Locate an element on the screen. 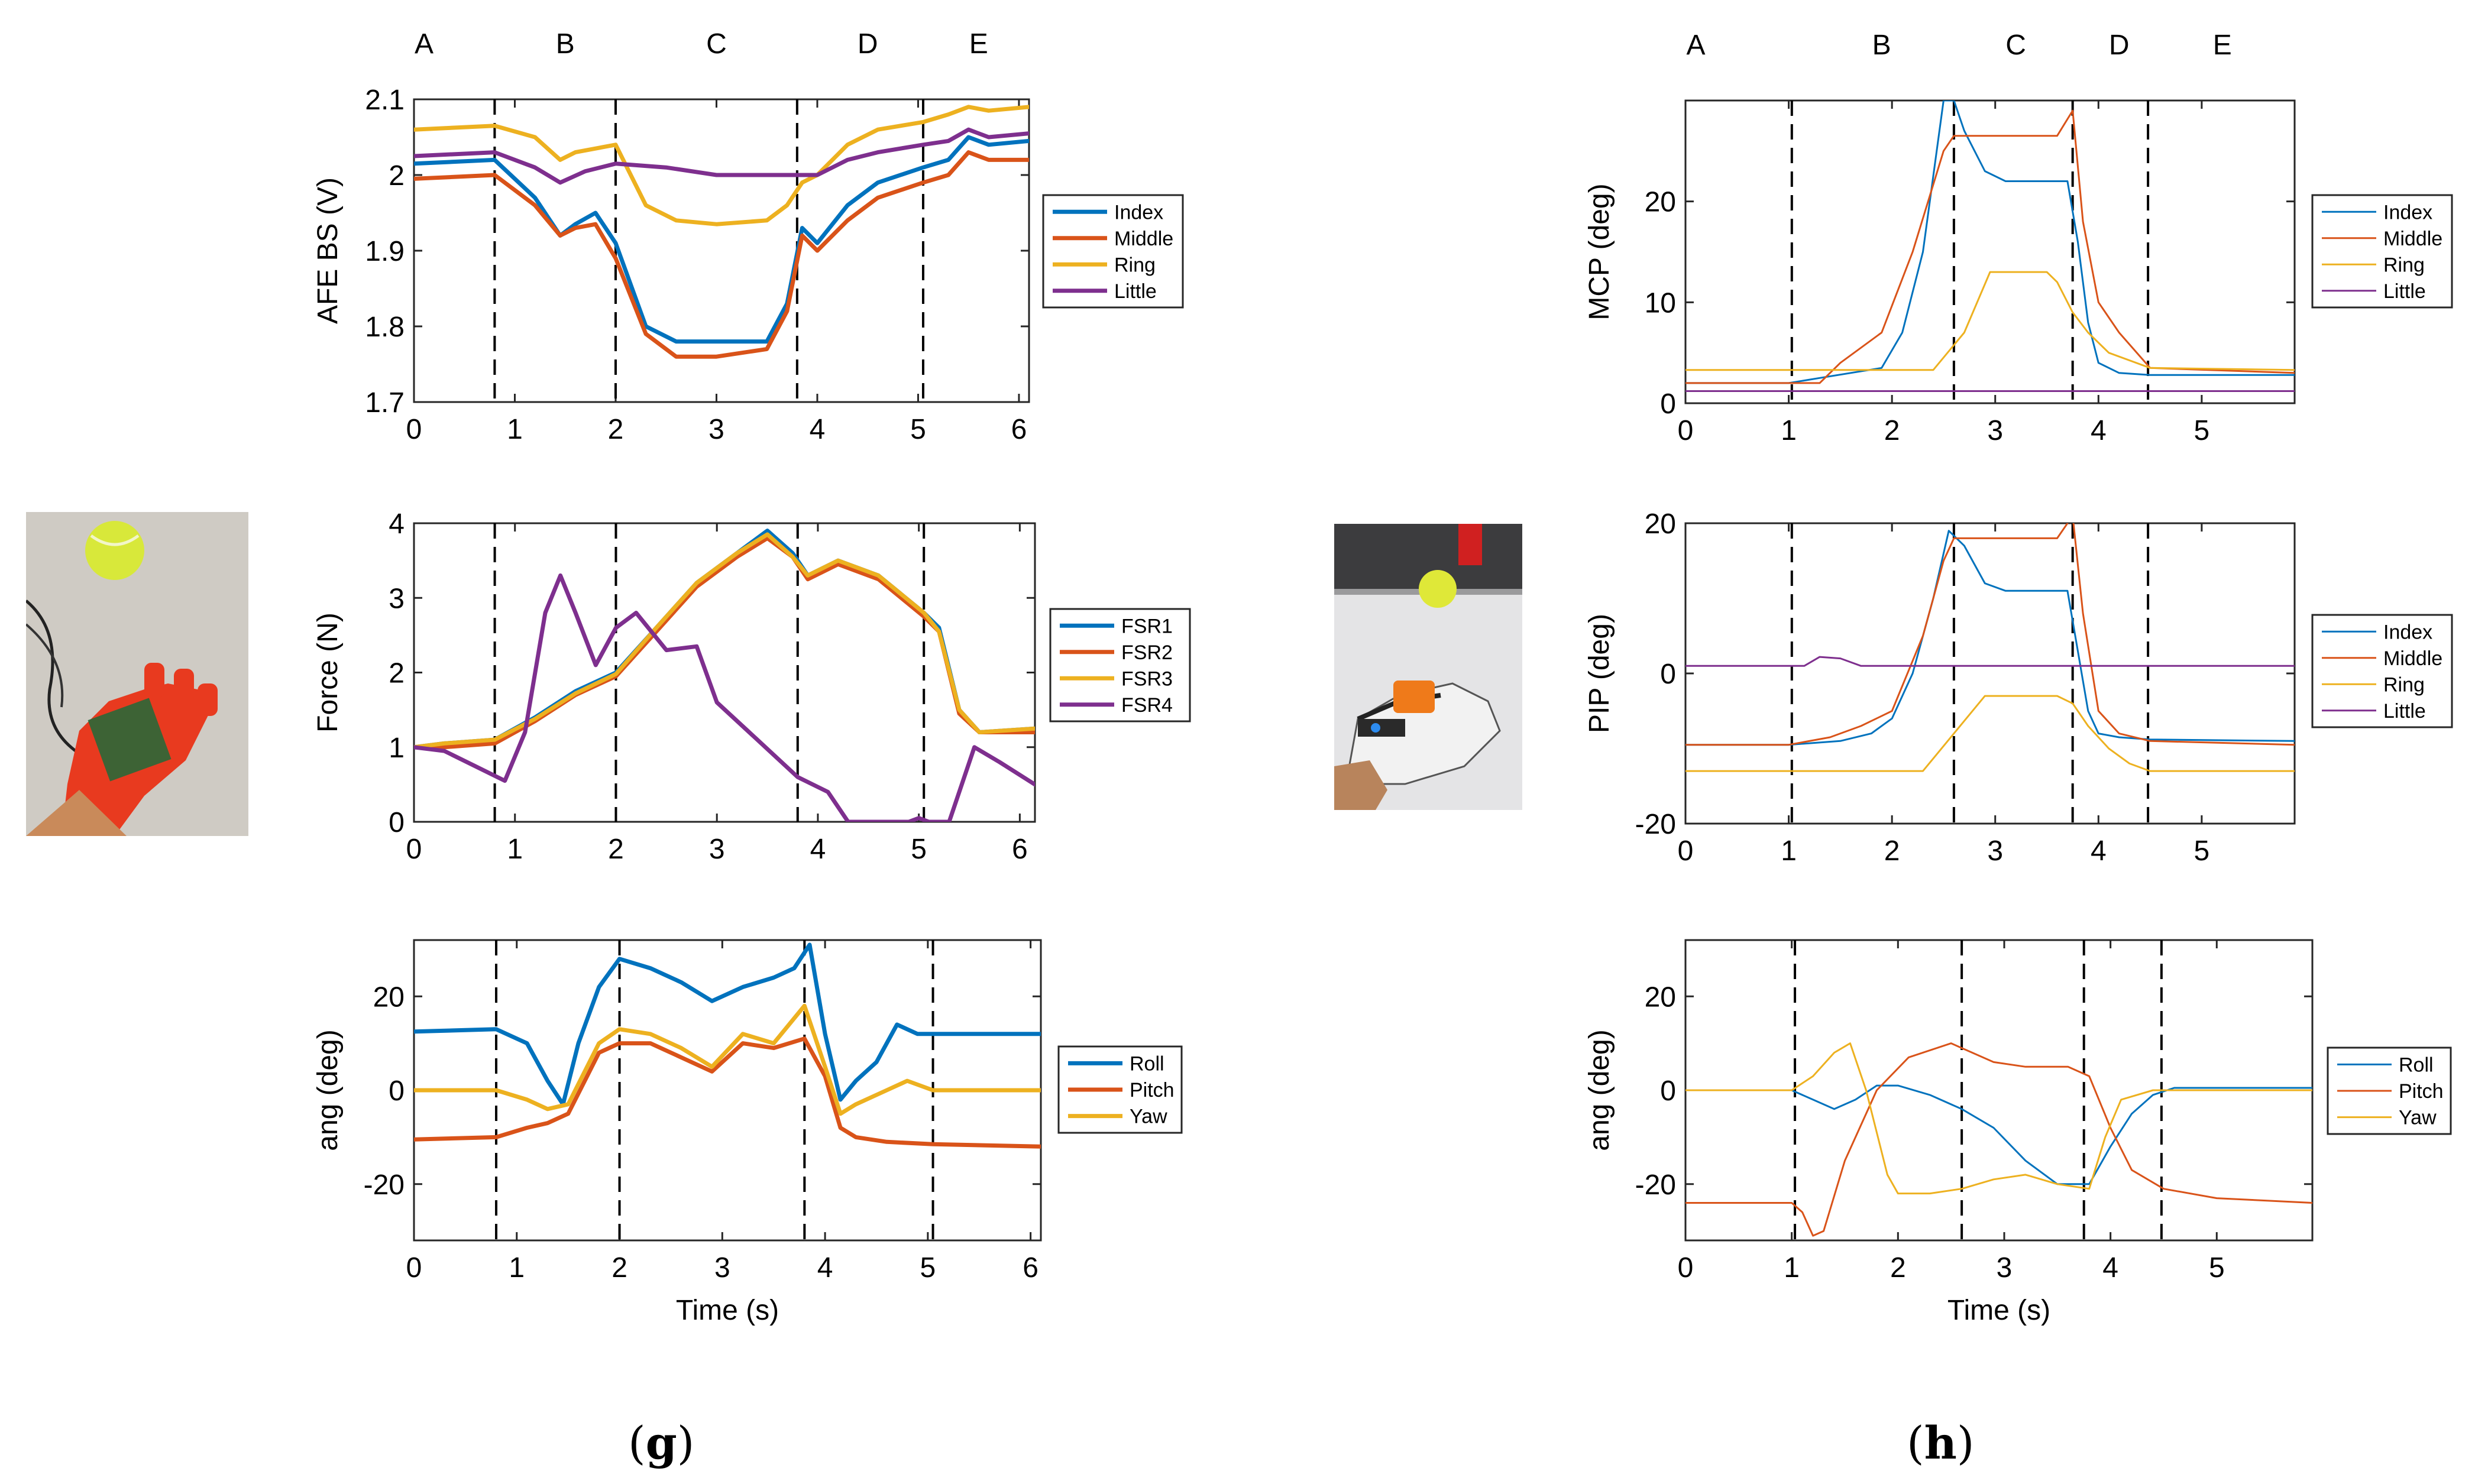 The height and width of the screenshot is (1484, 2475). y-axis-label: PIP (deg) is located at coordinates (1599, 673).